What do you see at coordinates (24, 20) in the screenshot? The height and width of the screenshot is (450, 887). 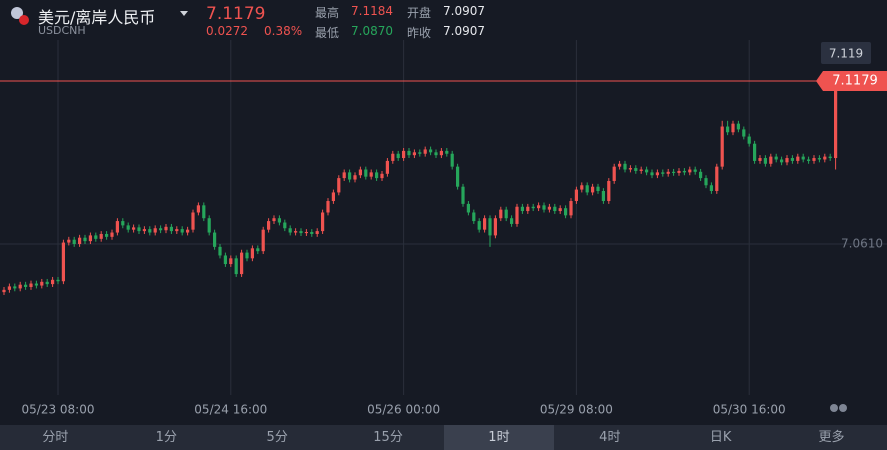 I see `flag-cn` at bounding box center [24, 20].